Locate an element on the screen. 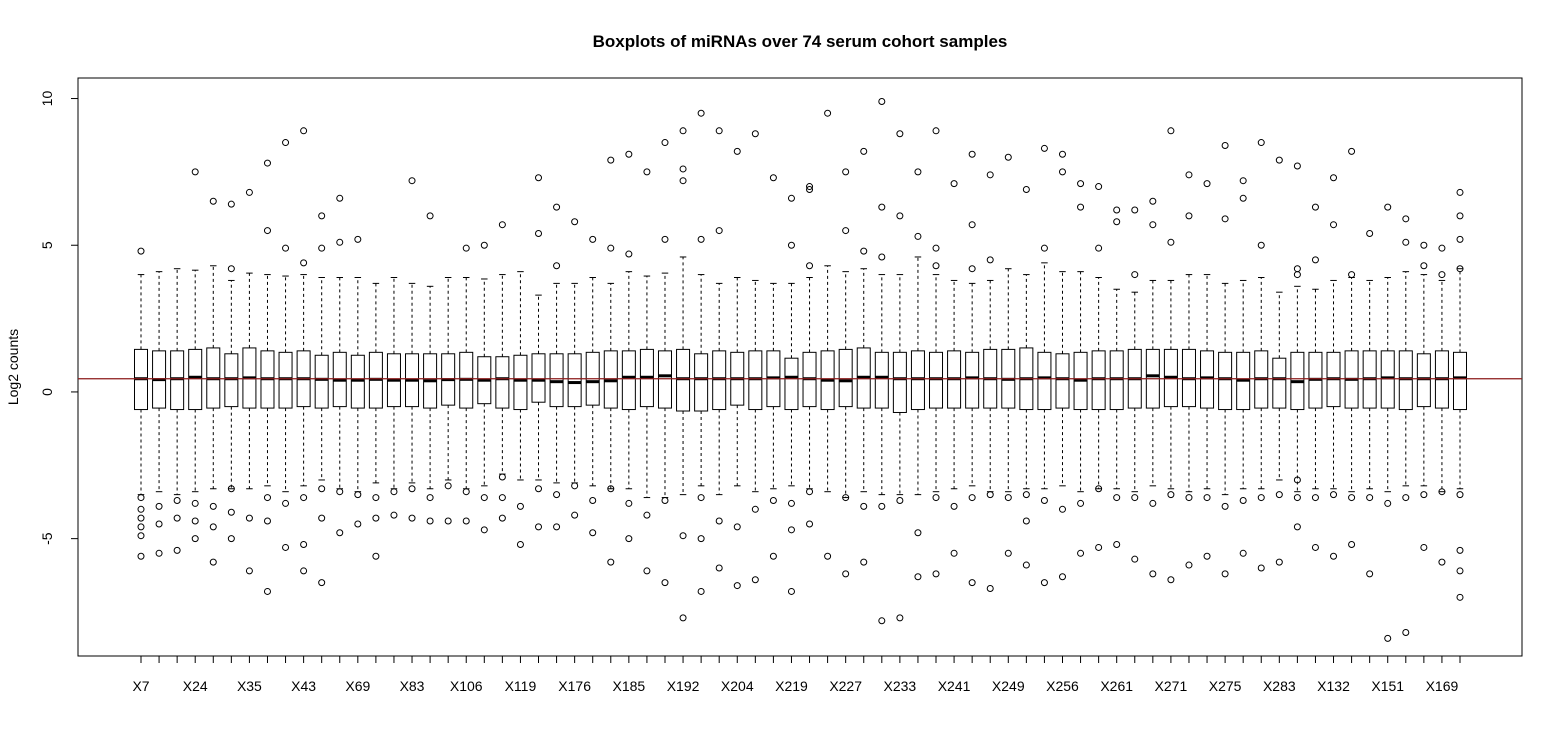  x-tick-label: X275 is located at coordinates (1225, 686).